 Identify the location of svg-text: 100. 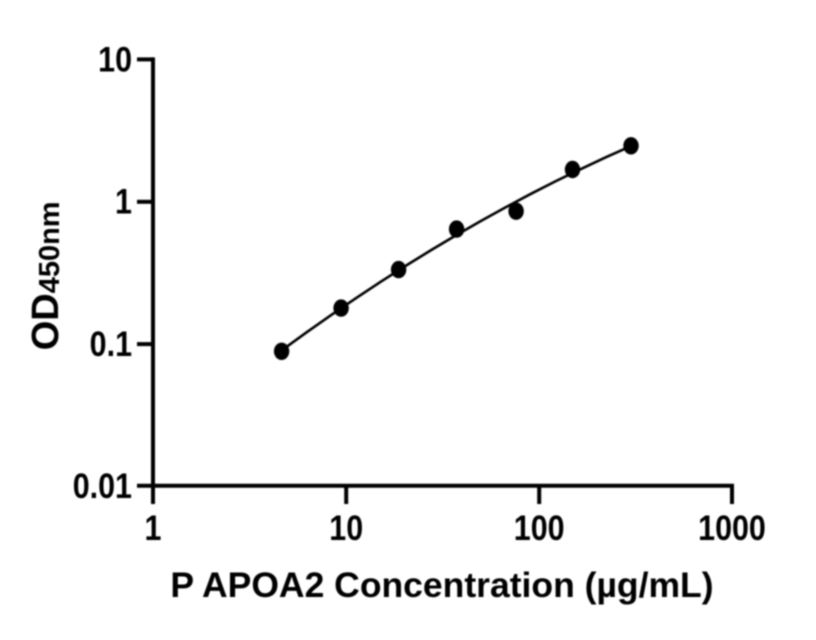
(539, 527).